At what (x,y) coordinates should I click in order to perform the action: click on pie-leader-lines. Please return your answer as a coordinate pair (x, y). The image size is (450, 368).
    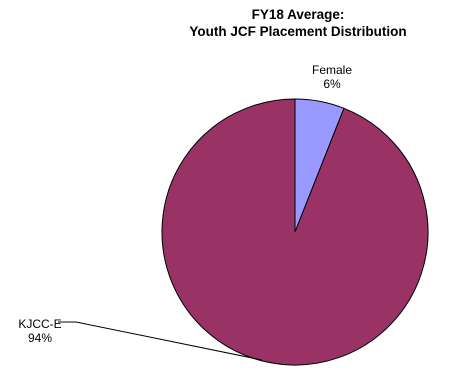
    Looking at the image, I should click on (160, 341).